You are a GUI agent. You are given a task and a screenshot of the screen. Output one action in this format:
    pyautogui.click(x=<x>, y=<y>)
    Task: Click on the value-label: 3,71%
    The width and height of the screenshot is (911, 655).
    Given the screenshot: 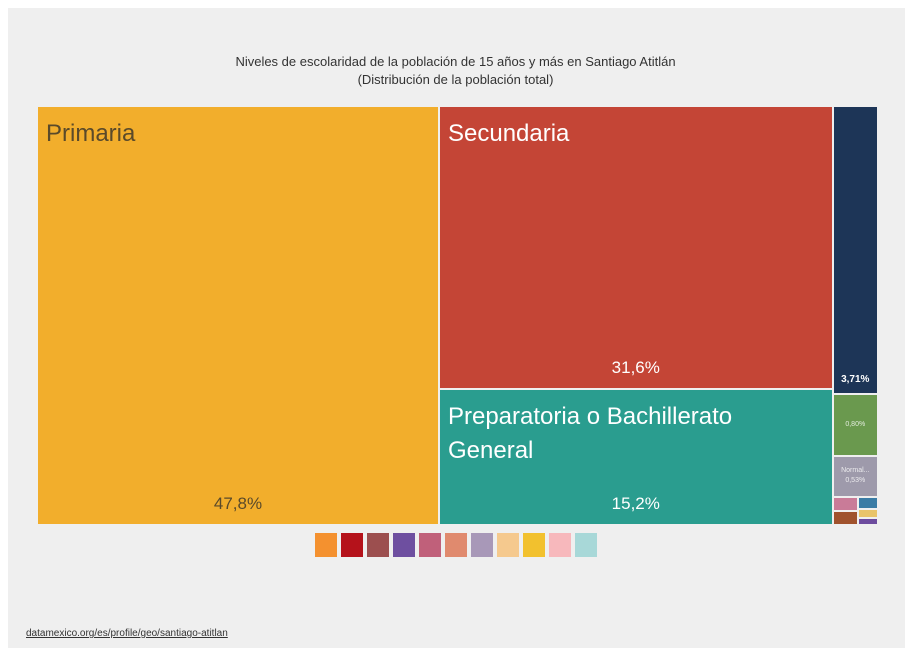 What is the action you would take?
    pyautogui.click(x=855, y=379)
    